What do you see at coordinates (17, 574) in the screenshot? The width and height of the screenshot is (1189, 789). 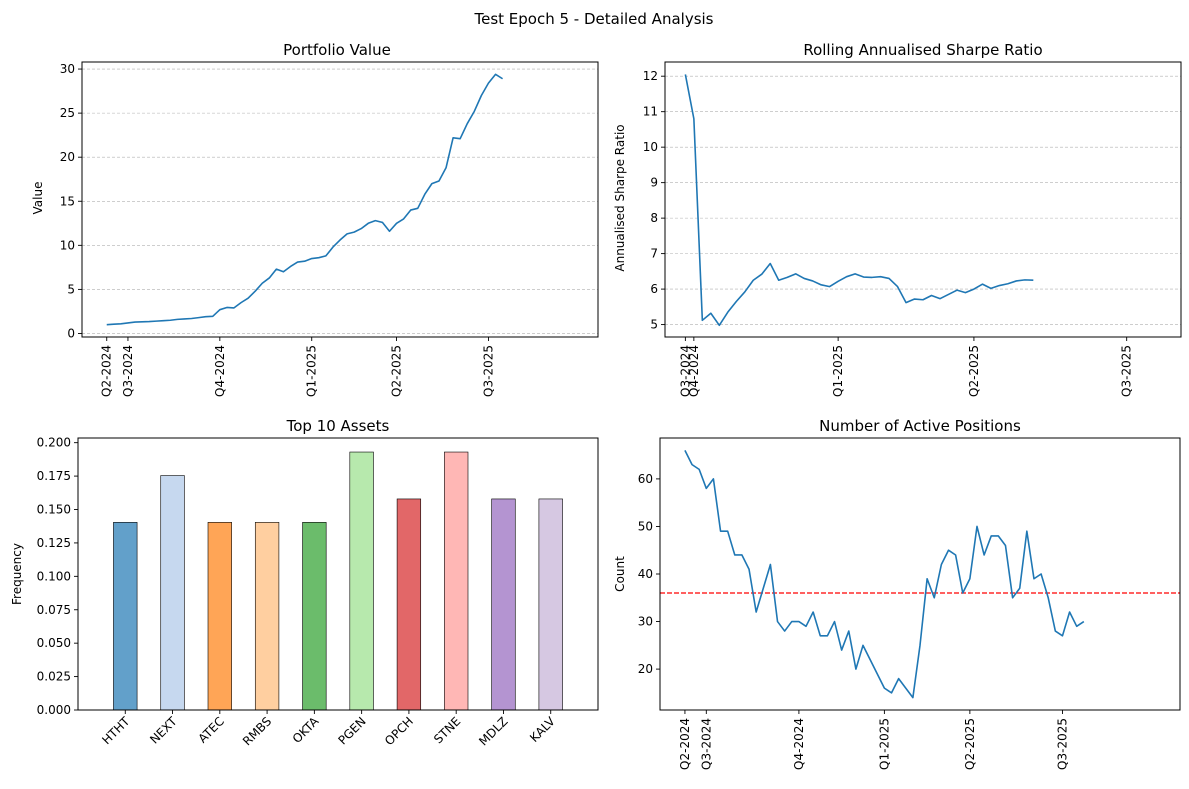 I see `assets-y-axis-label: Frequency` at bounding box center [17, 574].